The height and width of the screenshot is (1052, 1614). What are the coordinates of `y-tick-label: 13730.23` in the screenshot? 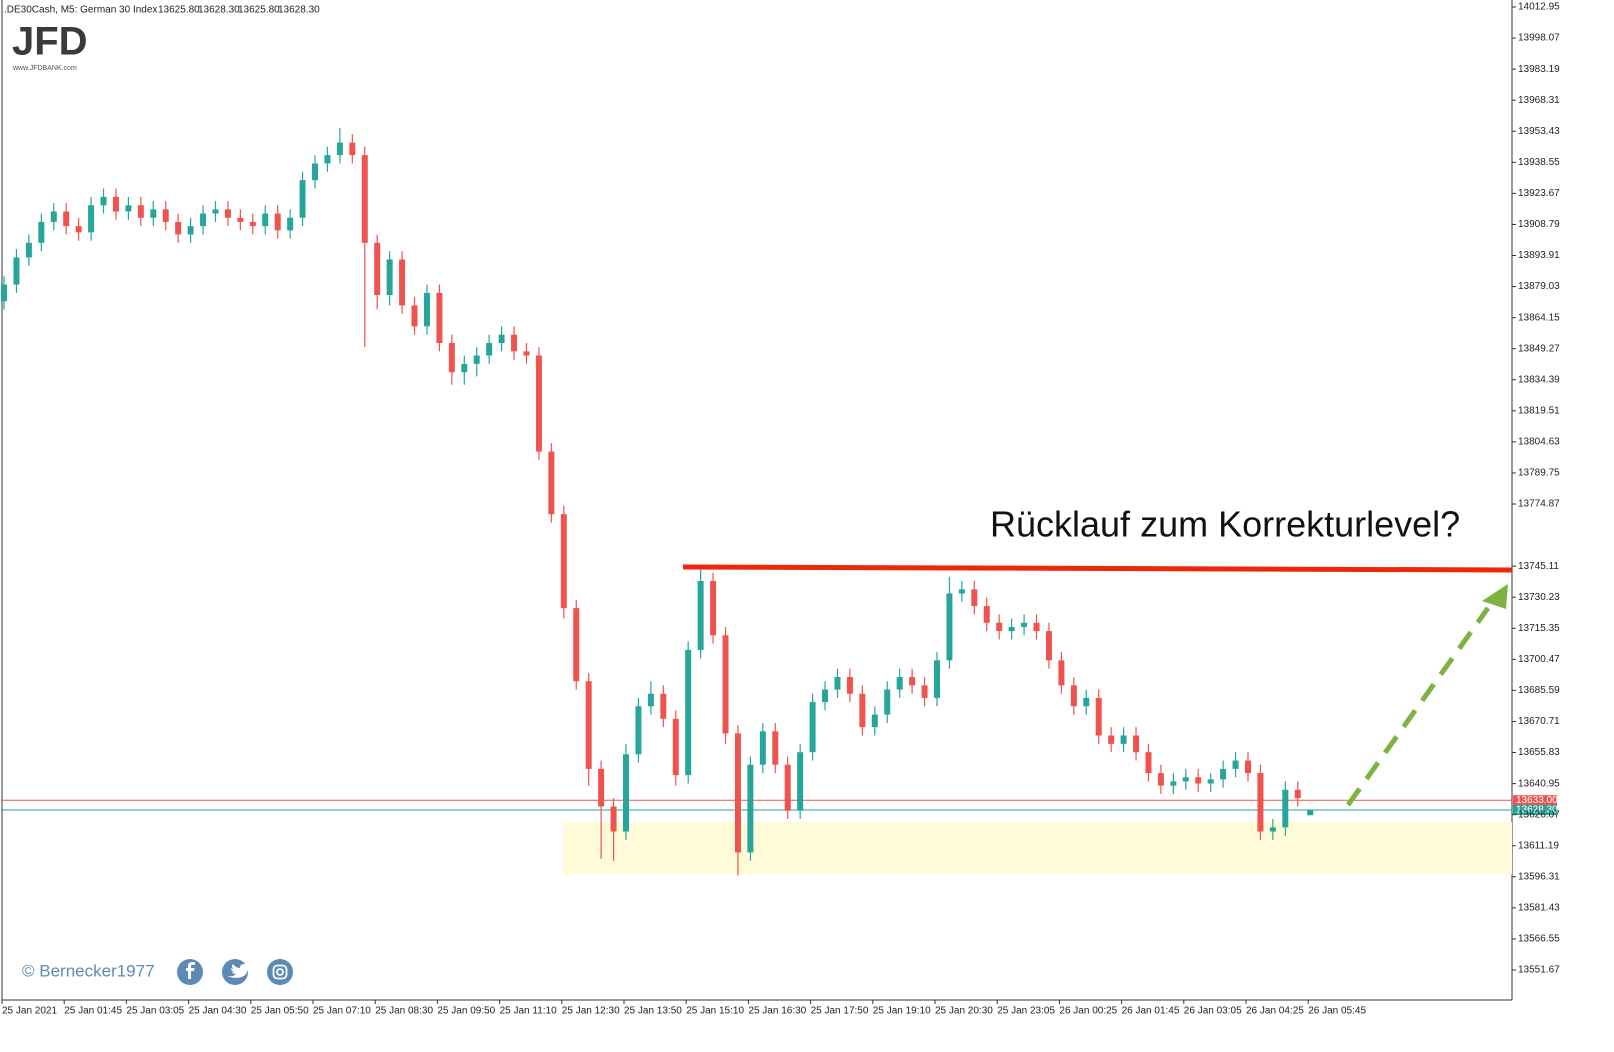 It's located at (1539, 597).